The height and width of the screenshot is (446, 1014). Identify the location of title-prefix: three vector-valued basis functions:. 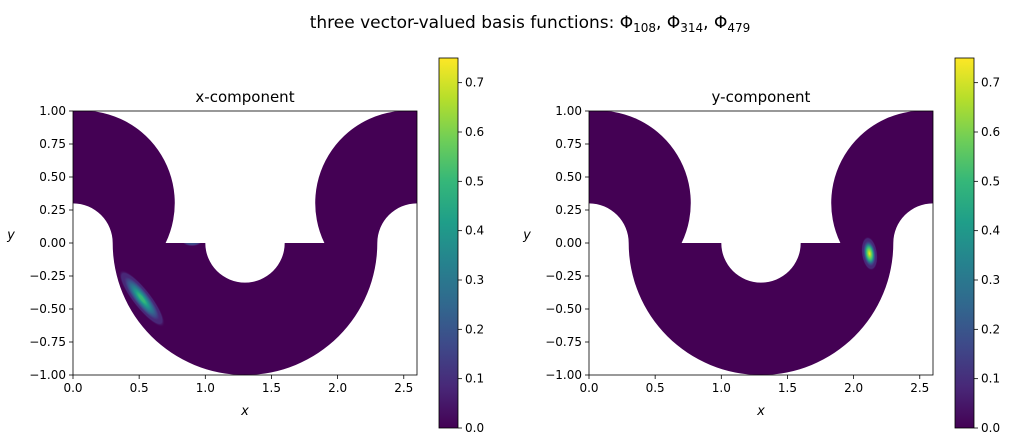
(465, 23).